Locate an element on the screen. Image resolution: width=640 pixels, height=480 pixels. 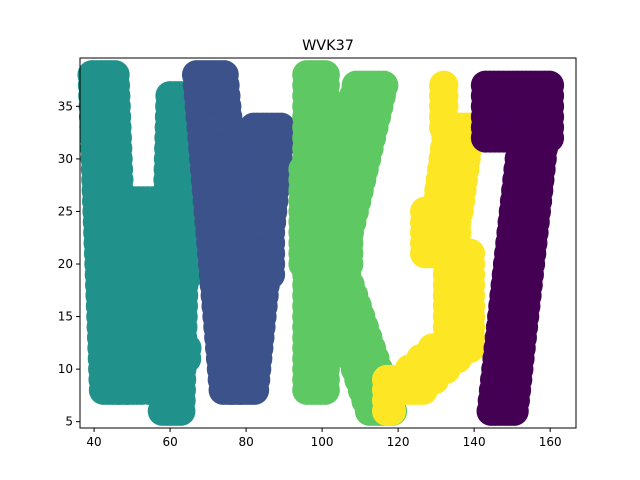
y-tick-label: 5 is located at coordinates (69, 422).